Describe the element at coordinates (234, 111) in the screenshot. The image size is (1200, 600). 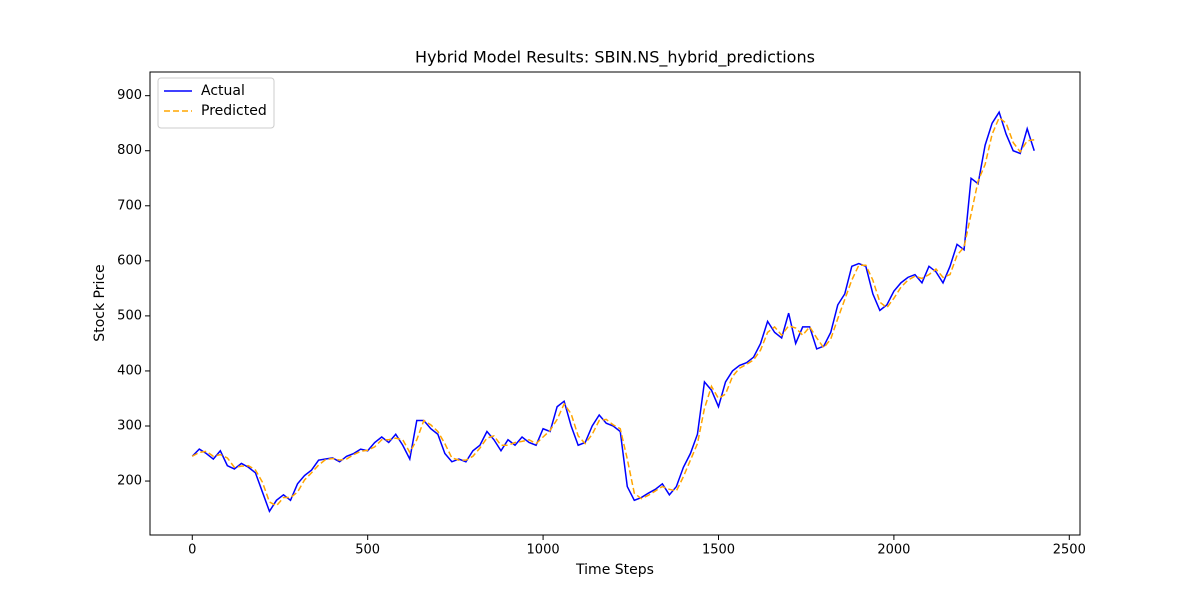
I see `legend-label: Predicted` at that location.